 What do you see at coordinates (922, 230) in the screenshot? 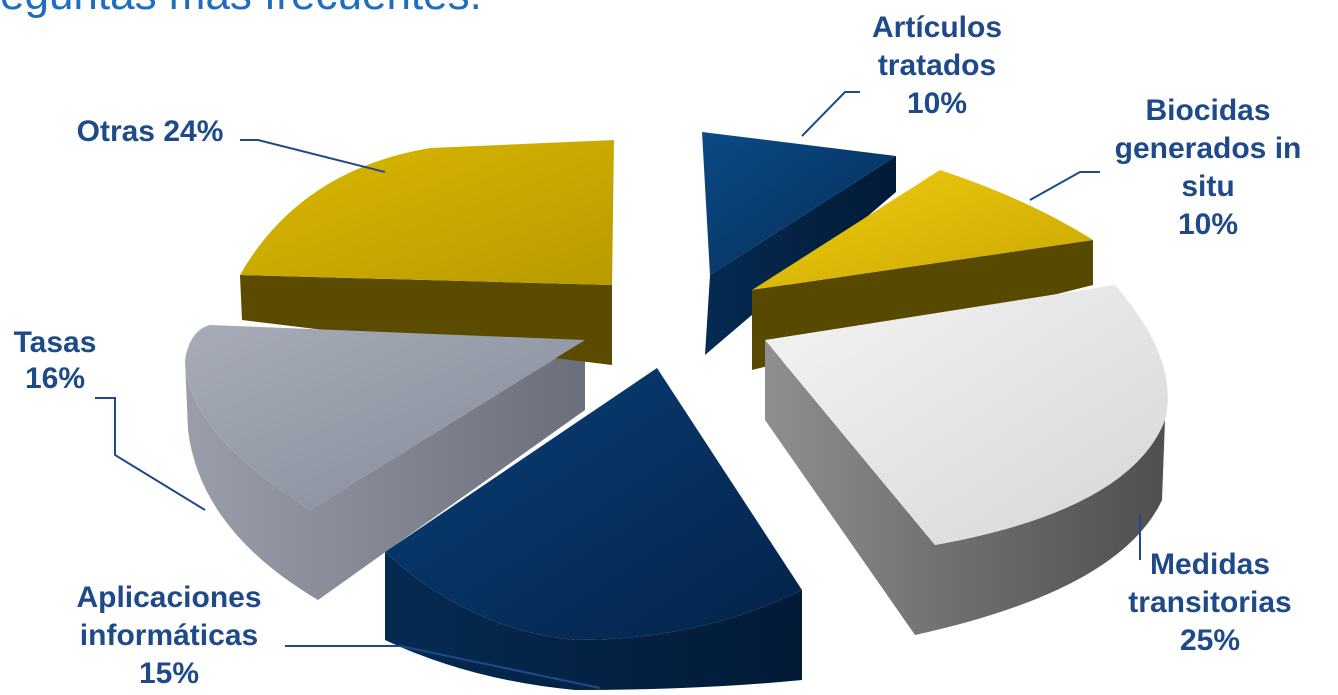
I see `pie-slice-biocidas` at bounding box center [922, 230].